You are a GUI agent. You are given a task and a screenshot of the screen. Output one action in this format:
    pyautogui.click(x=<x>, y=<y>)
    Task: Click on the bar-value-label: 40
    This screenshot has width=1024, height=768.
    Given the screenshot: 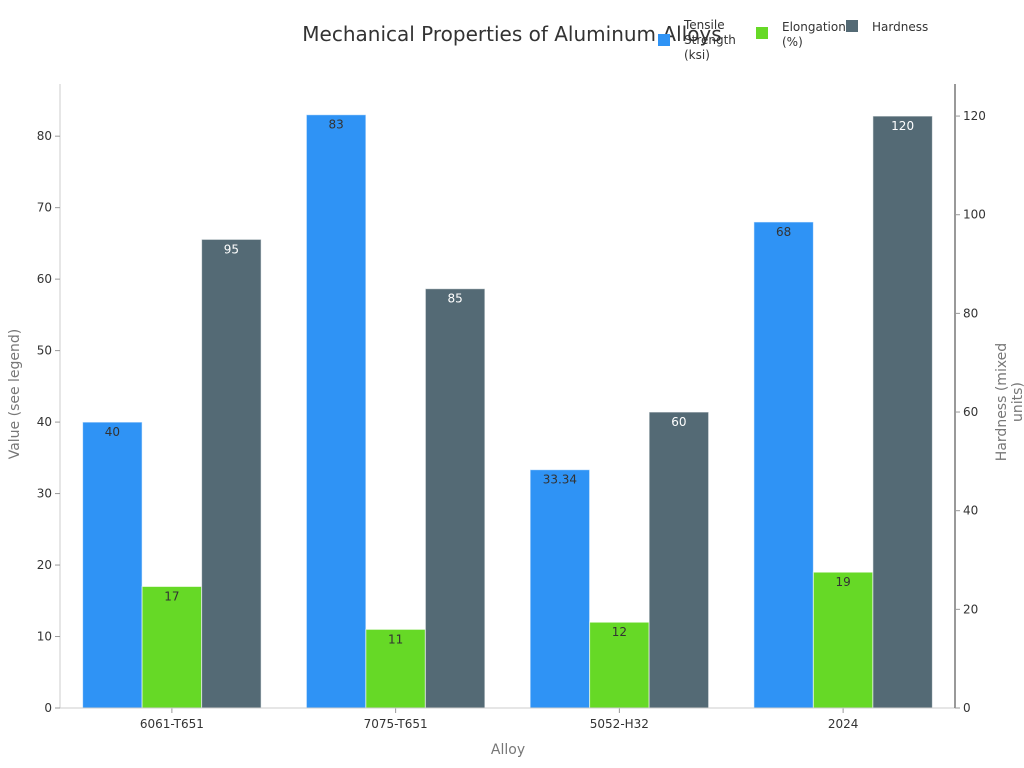 What is the action you would take?
    pyautogui.click(x=112, y=432)
    